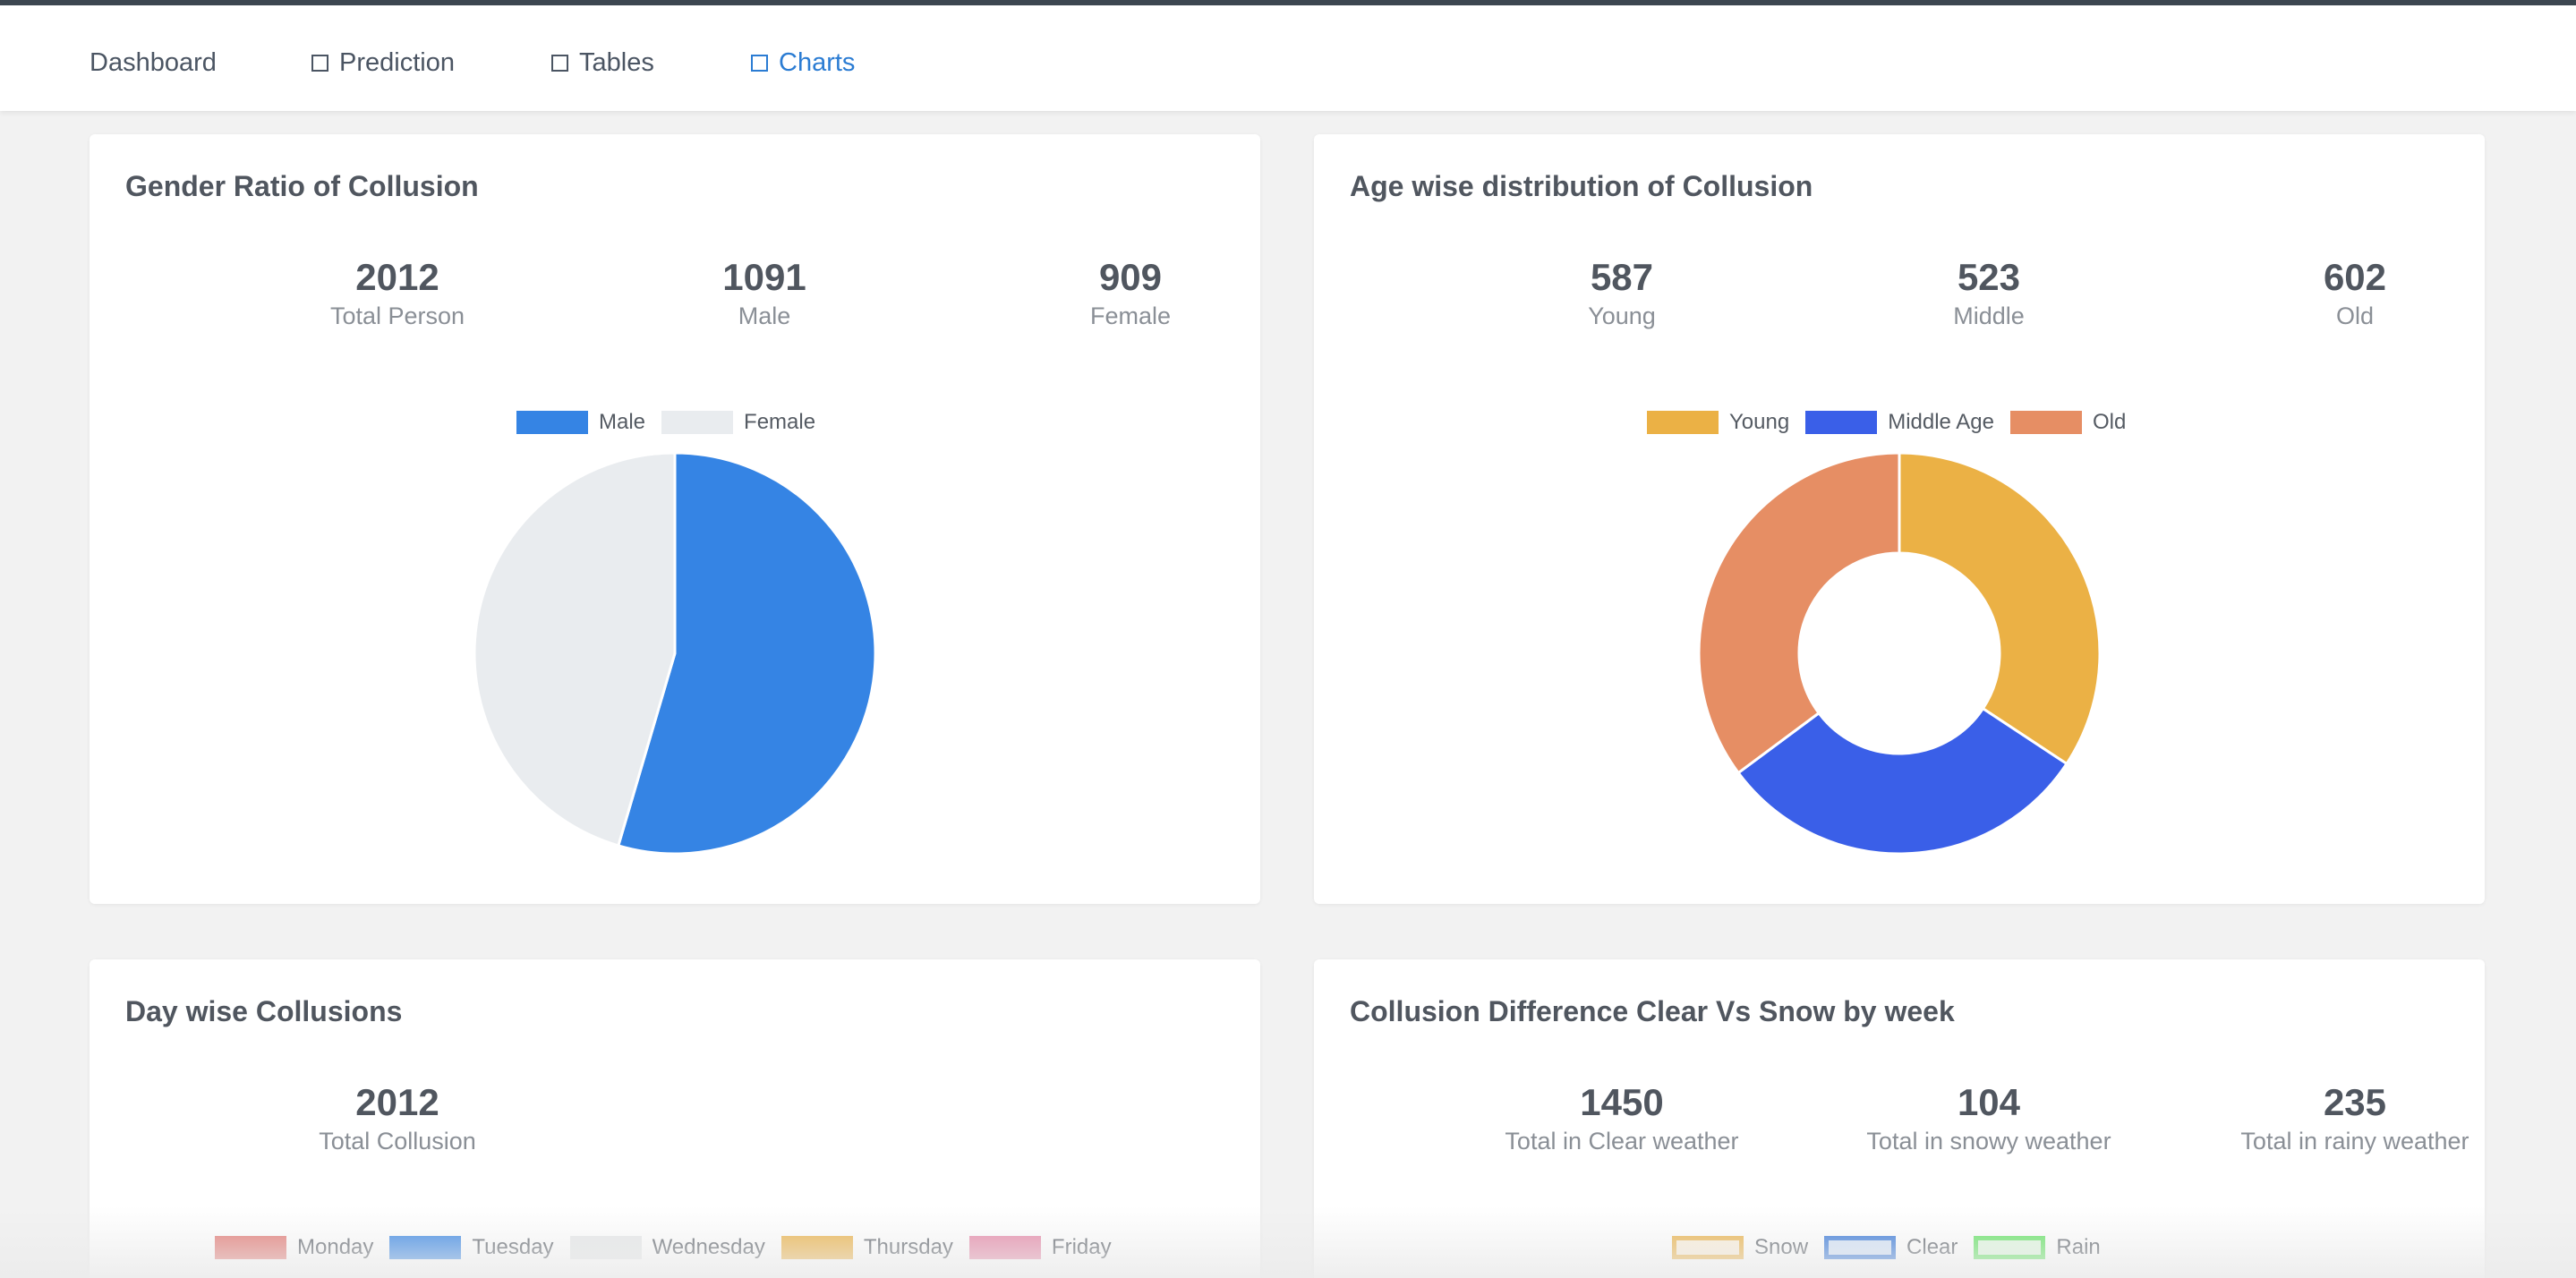 The height and width of the screenshot is (1278, 2576). I want to click on legend-label: Friday, so click(1081, 1247).